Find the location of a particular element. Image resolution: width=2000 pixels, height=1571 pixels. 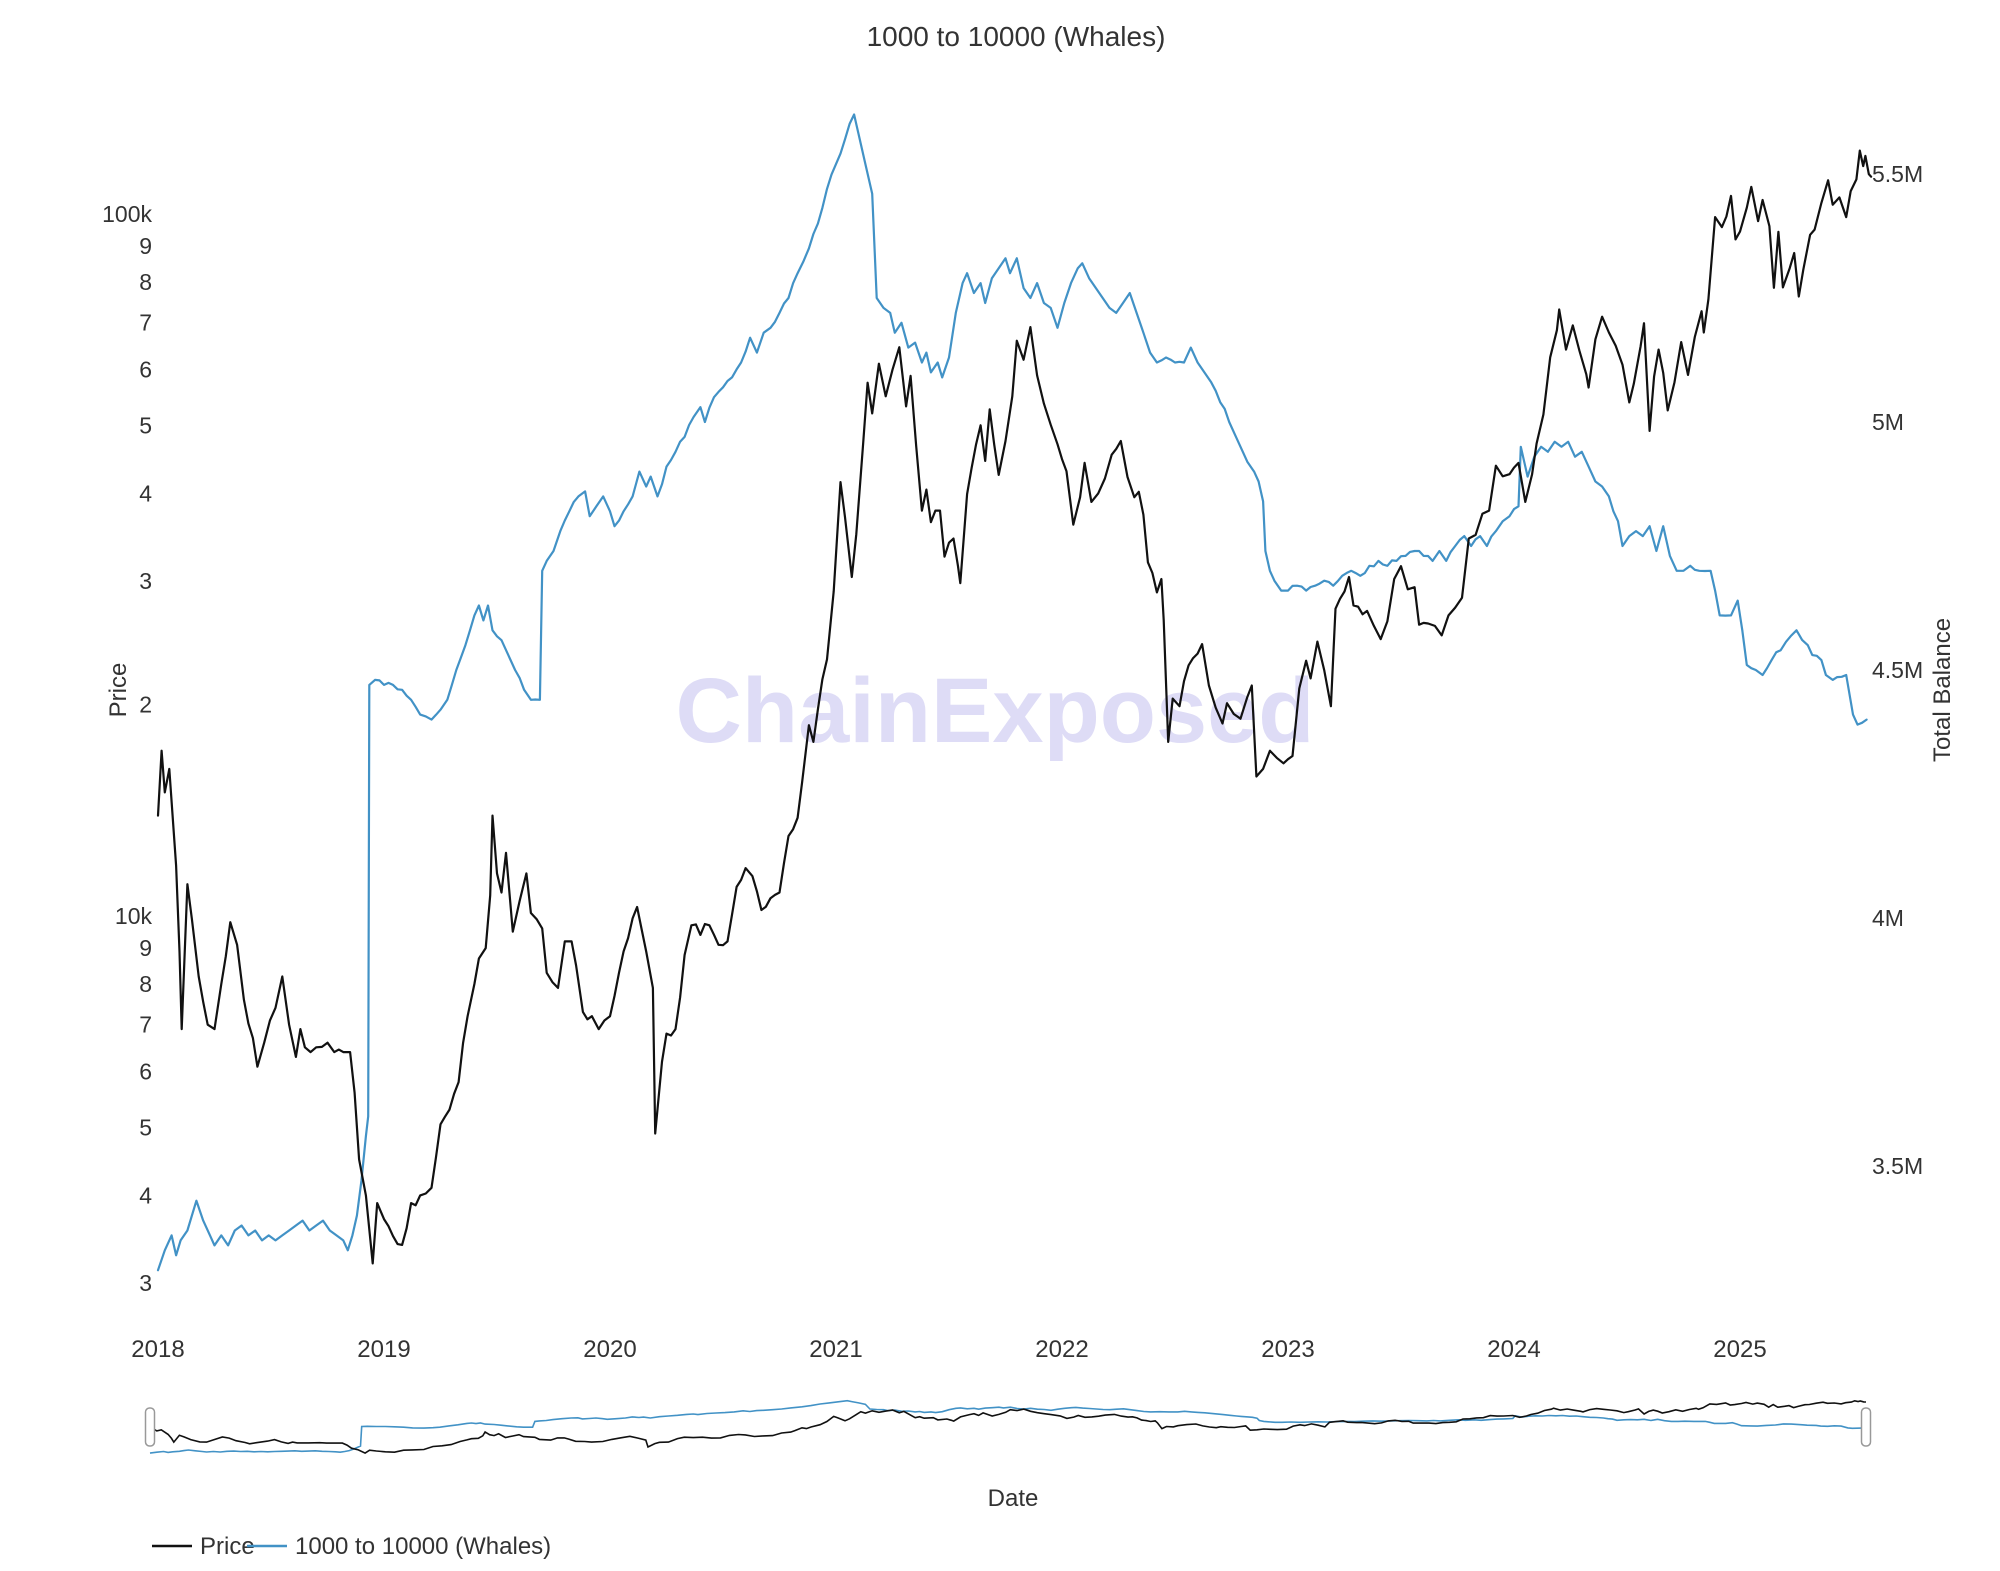

date-tick-label: 2020 is located at coordinates (609, 1349).